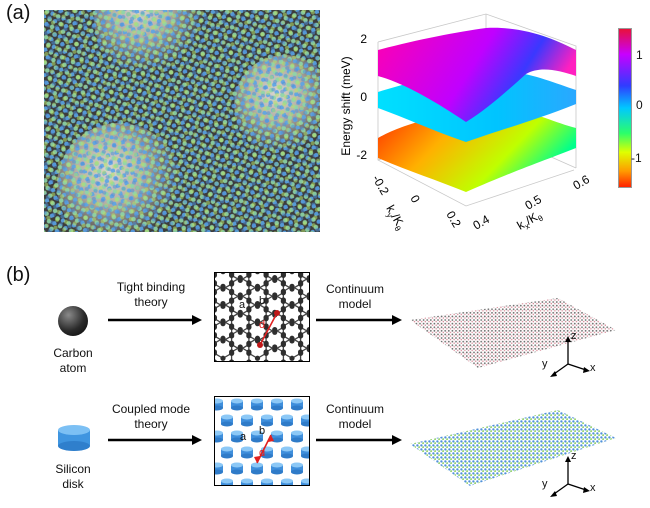 This screenshot has height=508, width=650. I want to click on coupled-mode-label: Coupled mode theory, so click(151, 416).